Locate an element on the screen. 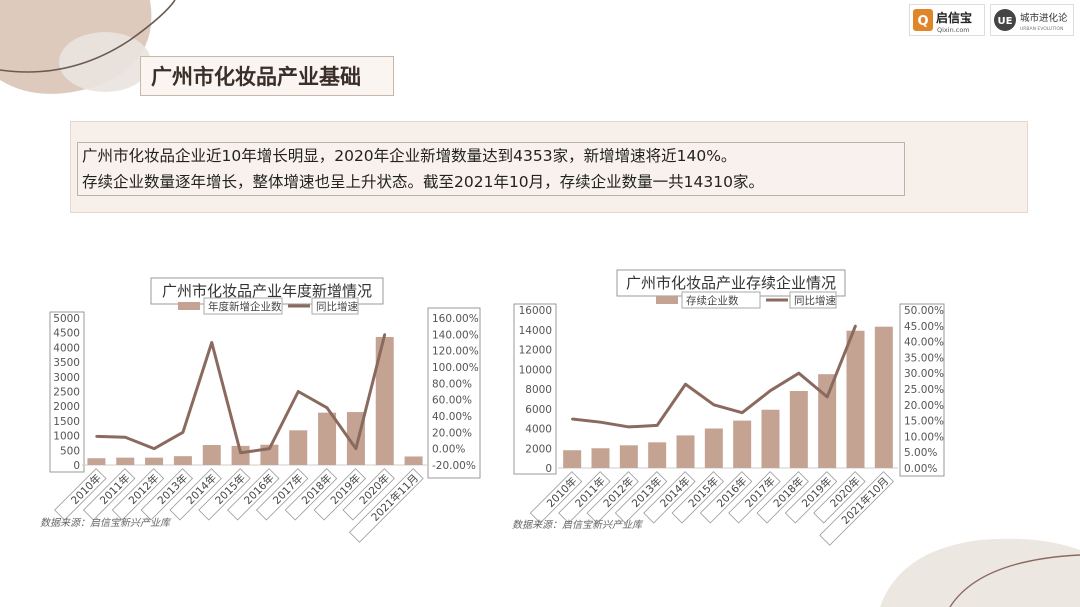 Image resolution: width=1080 pixels, height=607 pixels. chart-title: 广州市化妆品产业存续企业情况 is located at coordinates (731, 283).